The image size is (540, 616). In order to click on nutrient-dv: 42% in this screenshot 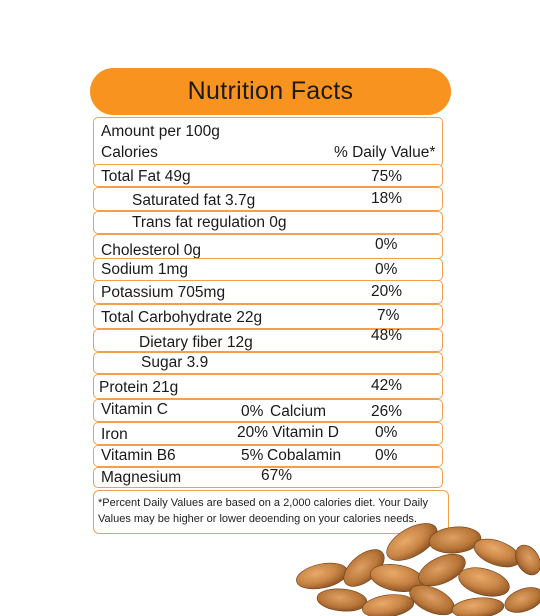, I will do `click(387, 385)`.